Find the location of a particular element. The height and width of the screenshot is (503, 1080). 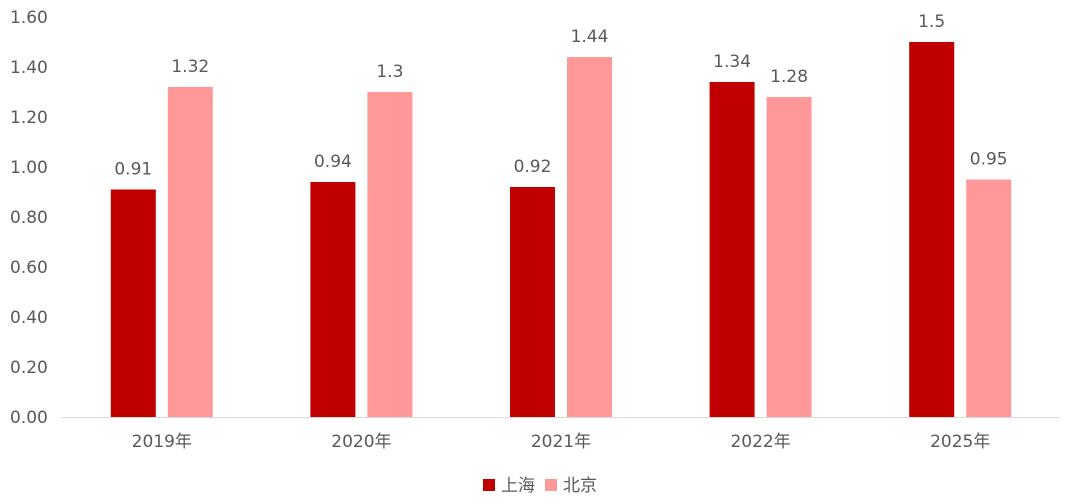

y-tick-label: 0.80 is located at coordinates (29, 218).